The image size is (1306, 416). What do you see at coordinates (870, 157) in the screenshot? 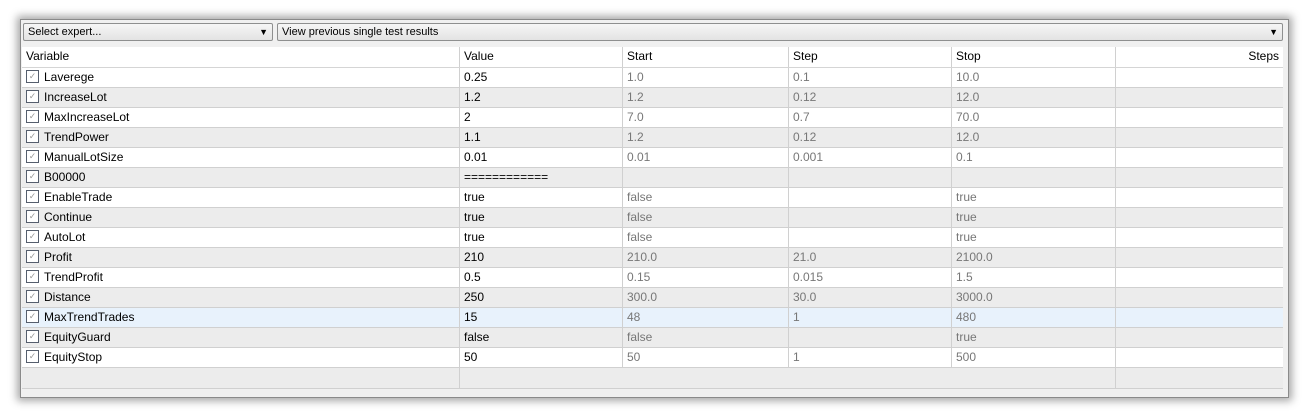
I see `step-cell: 0.001` at bounding box center [870, 157].